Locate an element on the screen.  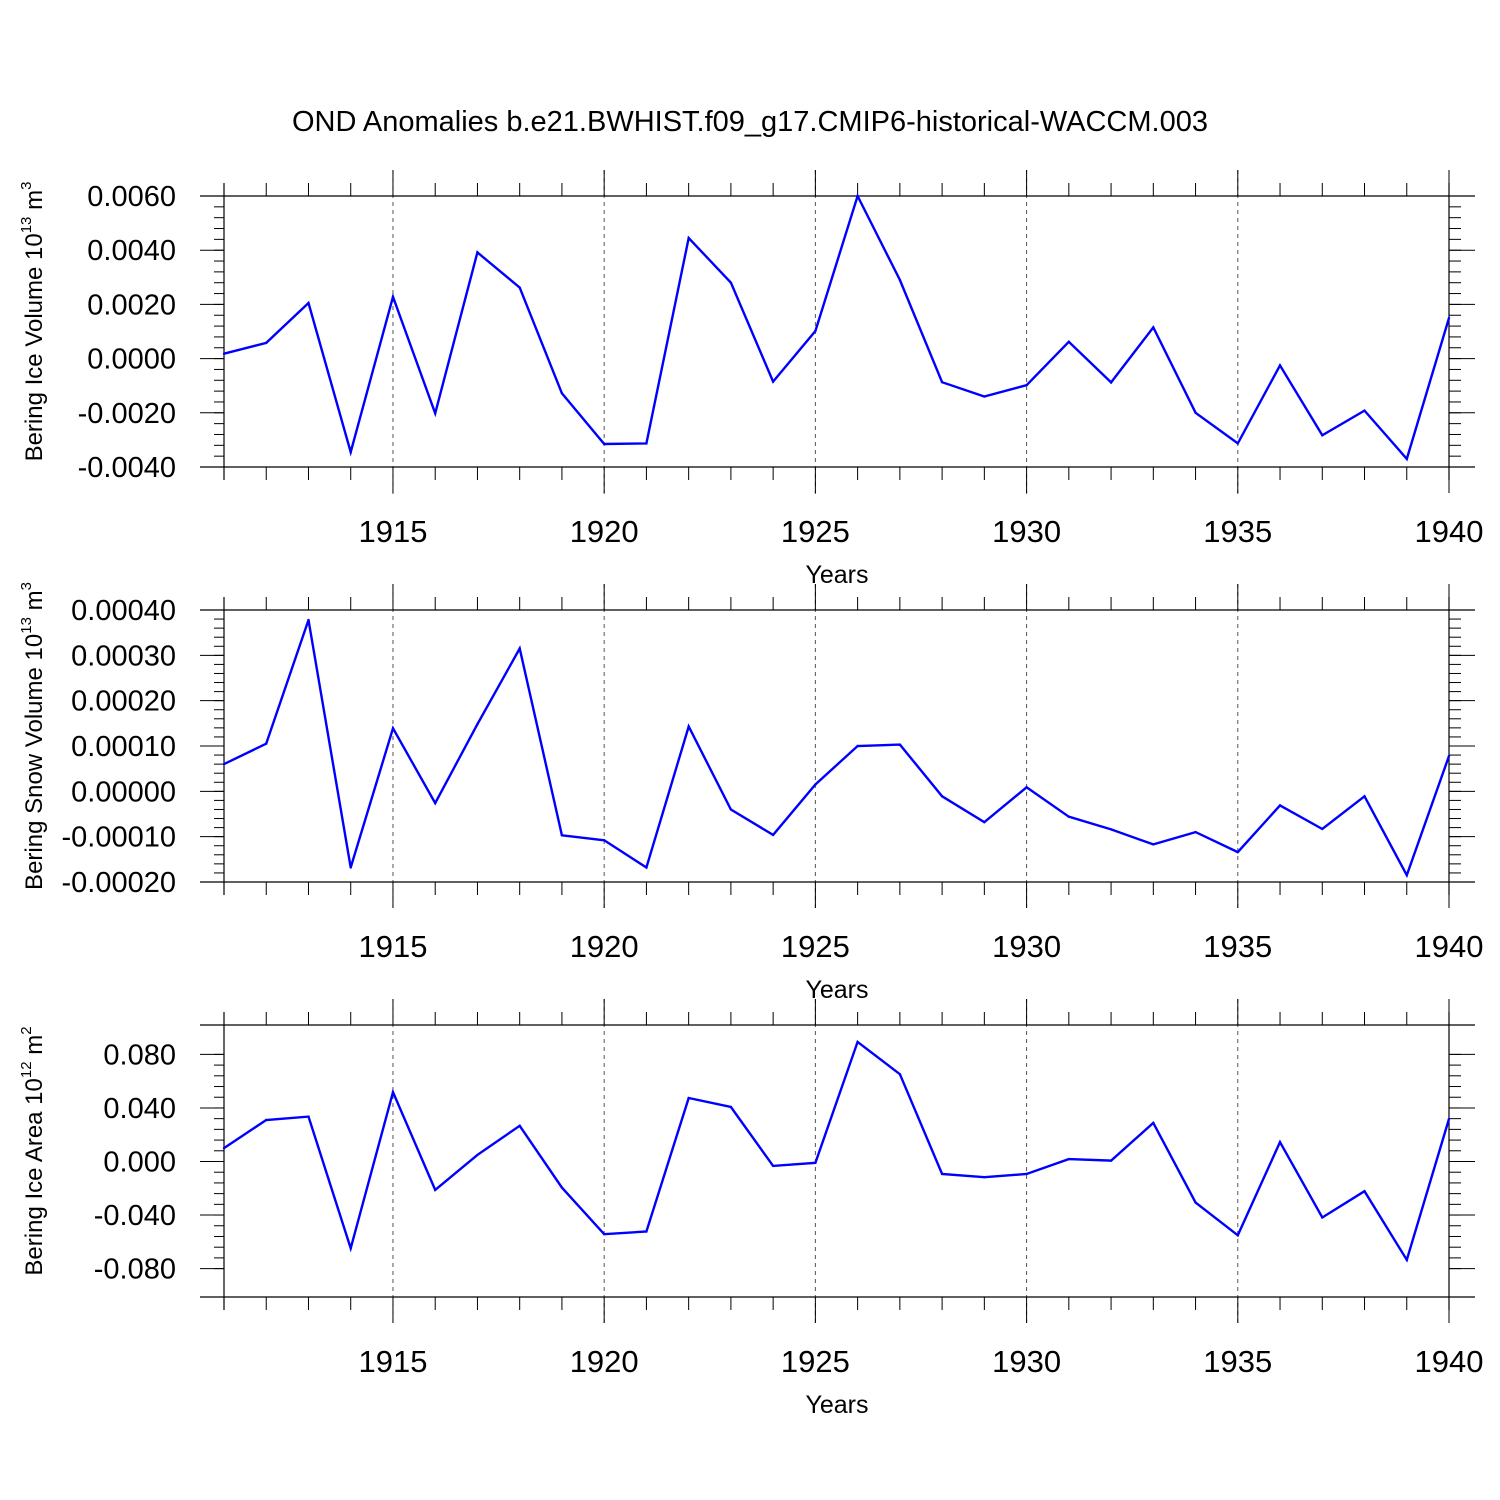
y-axis-label-text: Bering Ice Area 10 is located at coordinates (34, 1176).